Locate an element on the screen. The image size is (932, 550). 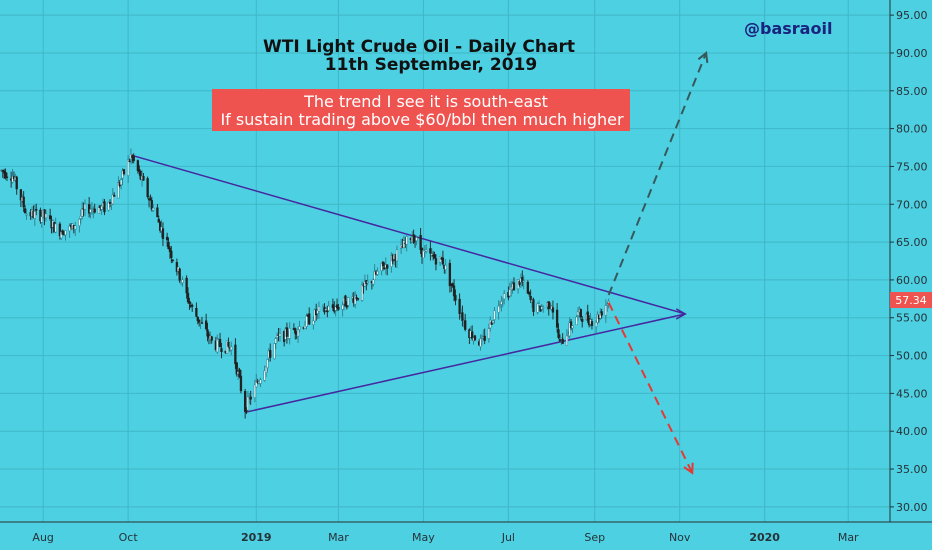
bullish-projection-arrow is located at coordinates (657, 174).